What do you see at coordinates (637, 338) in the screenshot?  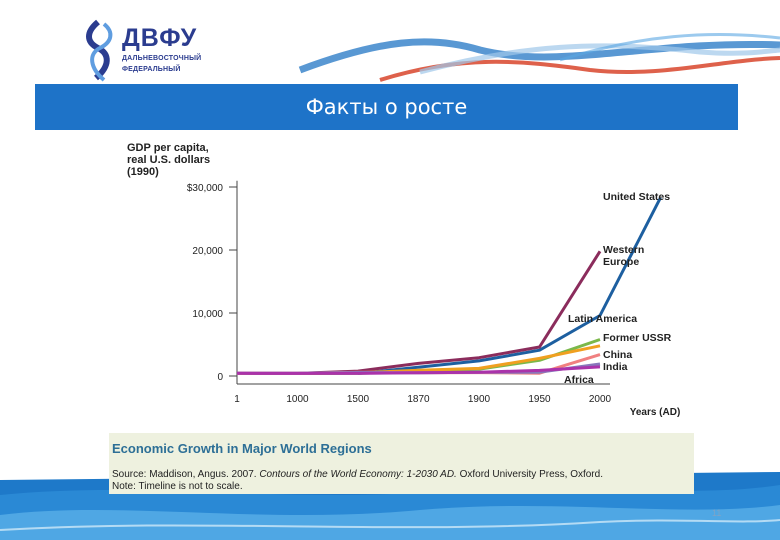 I see `series-label: Former USSR` at bounding box center [637, 338].